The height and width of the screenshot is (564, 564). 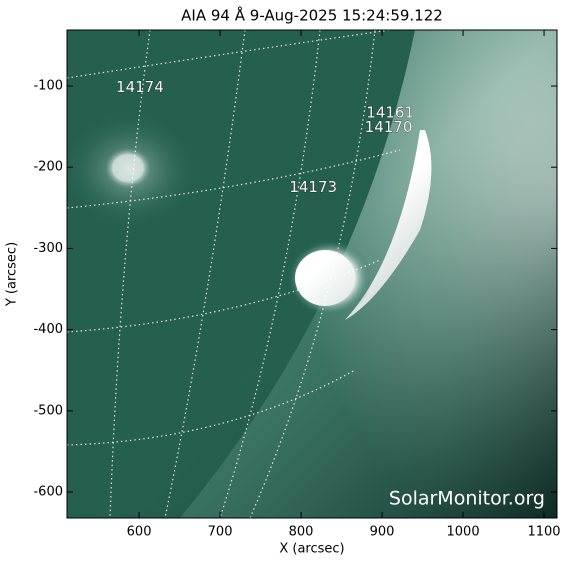 I want to click on y-tick-label: -600, so click(x=48, y=492).